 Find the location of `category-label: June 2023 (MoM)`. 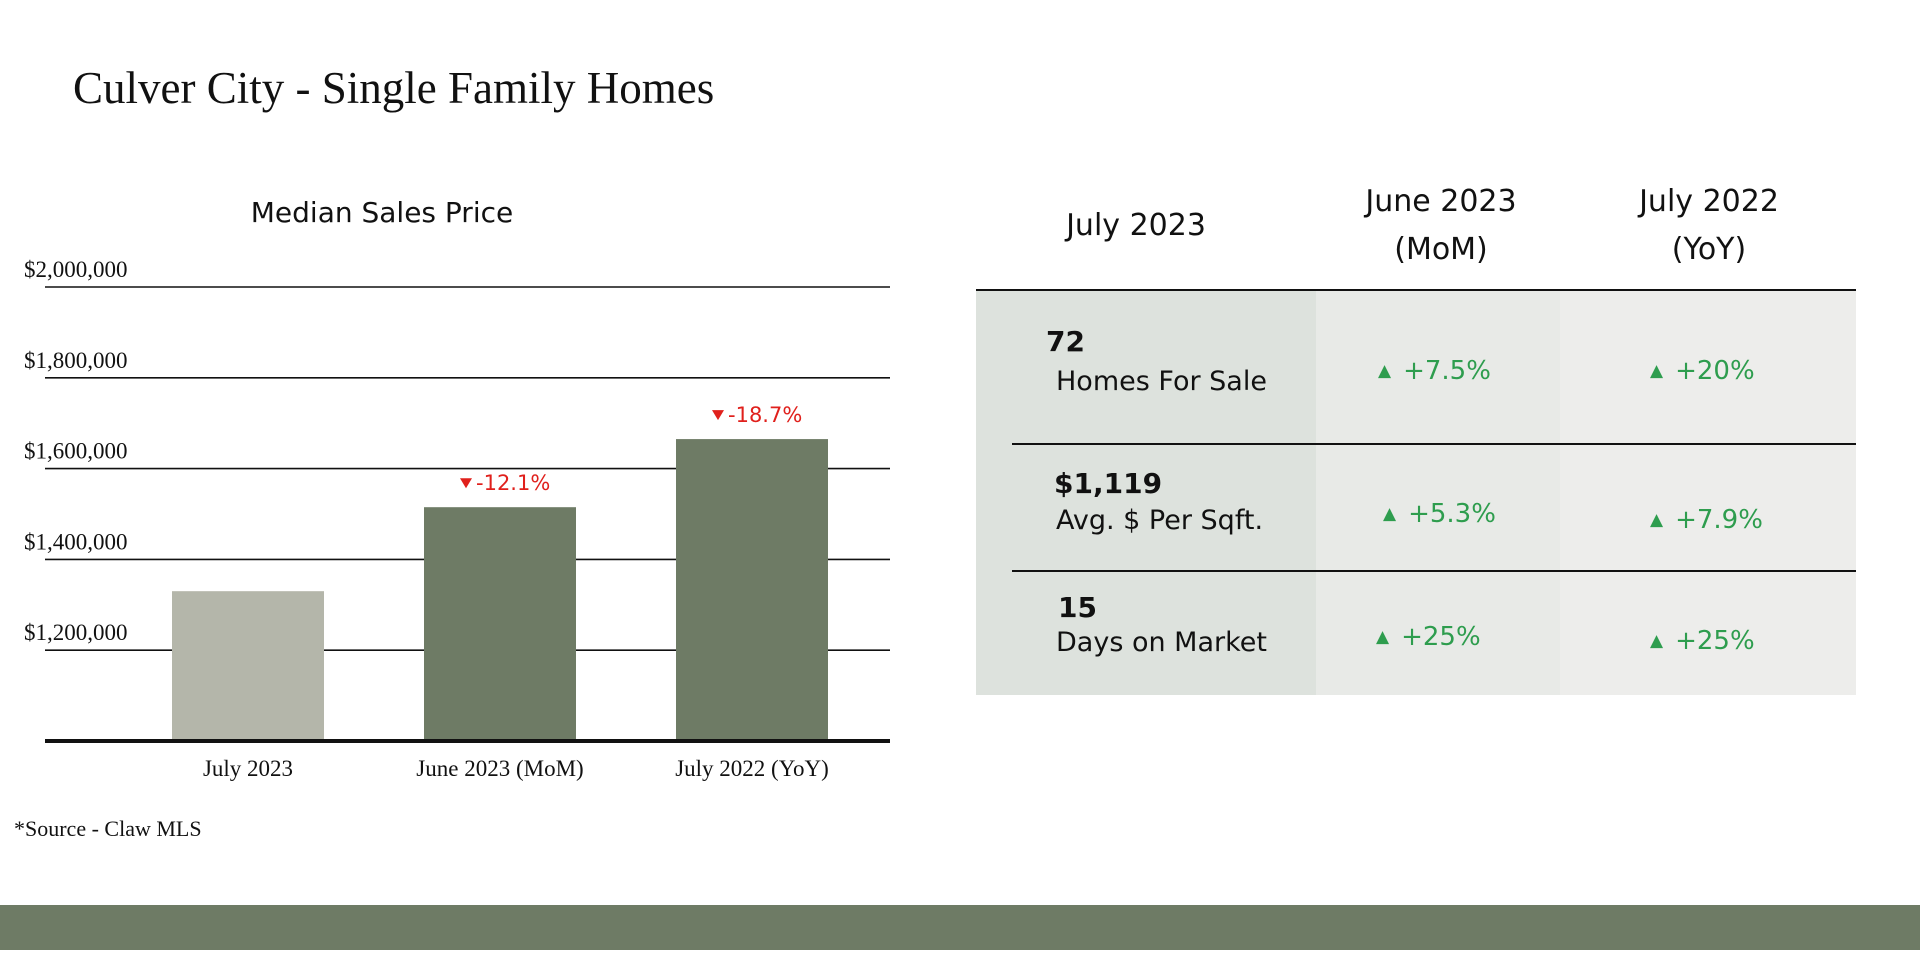

category-label: June 2023 (MoM) is located at coordinates (499, 768).